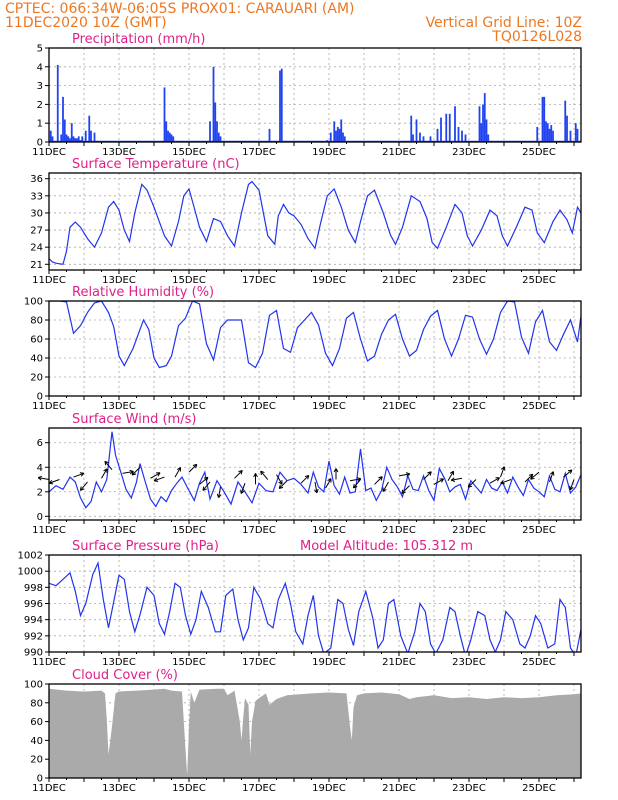 The image size is (618, 800). I want to click on y-tick-label: 2, so click(40, 105).